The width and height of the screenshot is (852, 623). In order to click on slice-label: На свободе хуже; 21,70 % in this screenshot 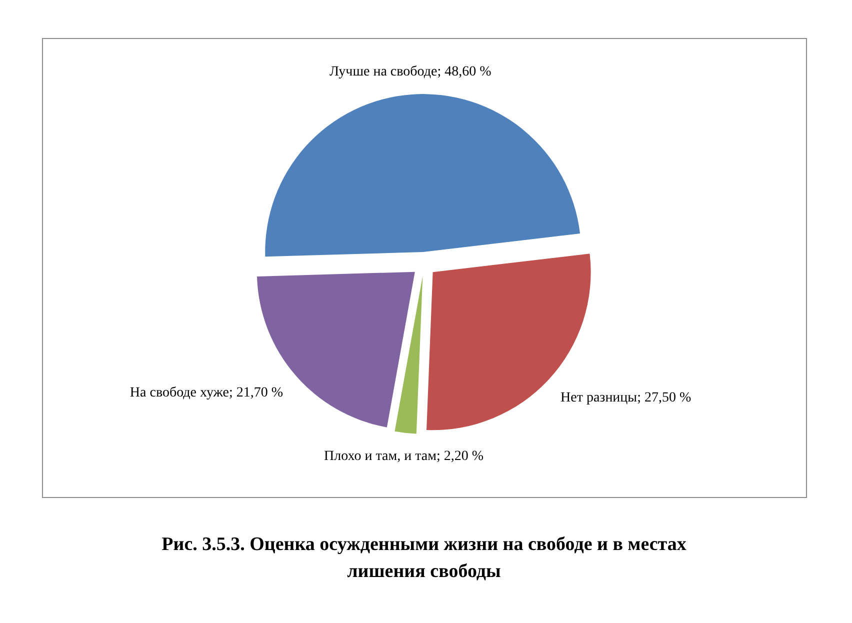, I will do `click(207, 392)`.